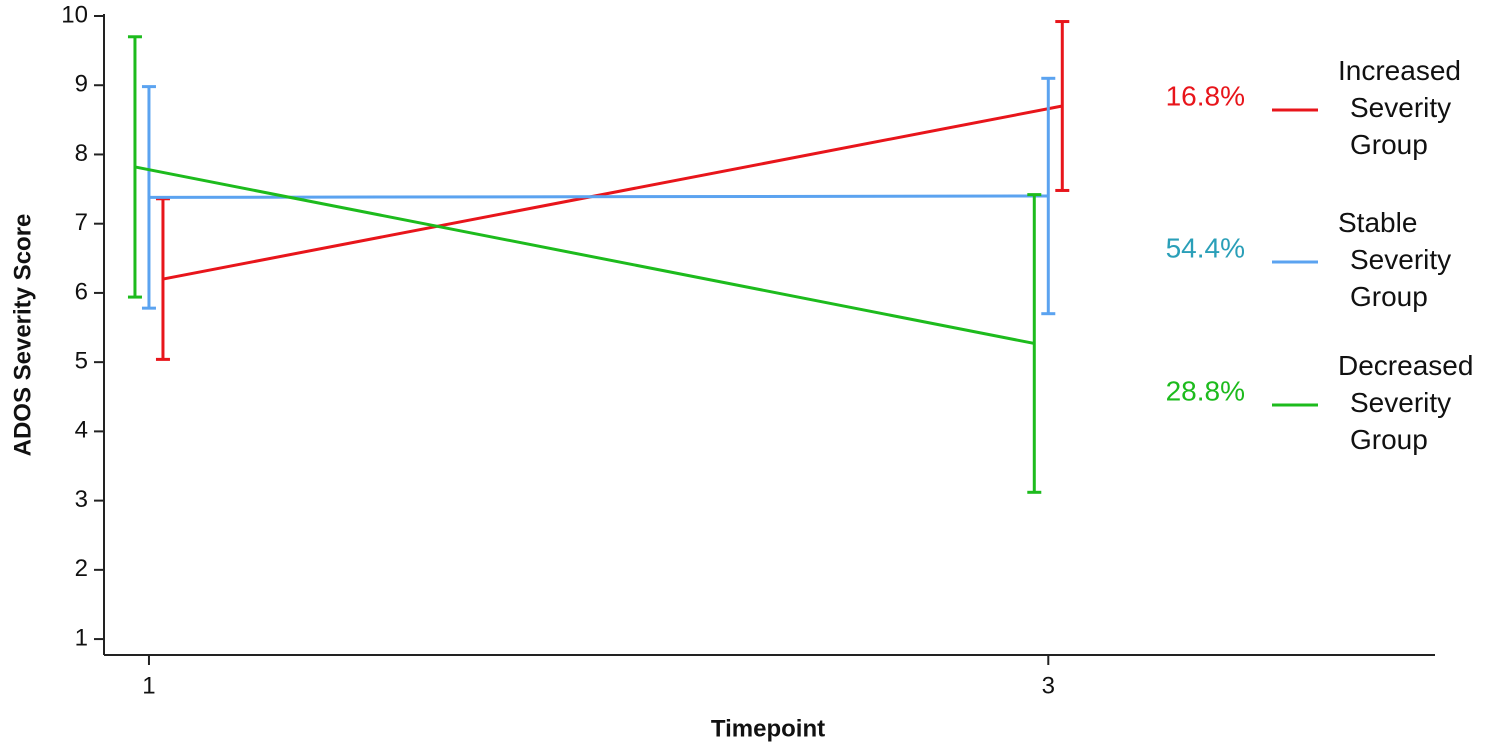 Image resolution: width=1500 pixels, height=752 pixels. What do you see at coordinates (768, 728) in the screenshot?
I see `x-axis-title: Timepoint` at bounding box center [768, 728].